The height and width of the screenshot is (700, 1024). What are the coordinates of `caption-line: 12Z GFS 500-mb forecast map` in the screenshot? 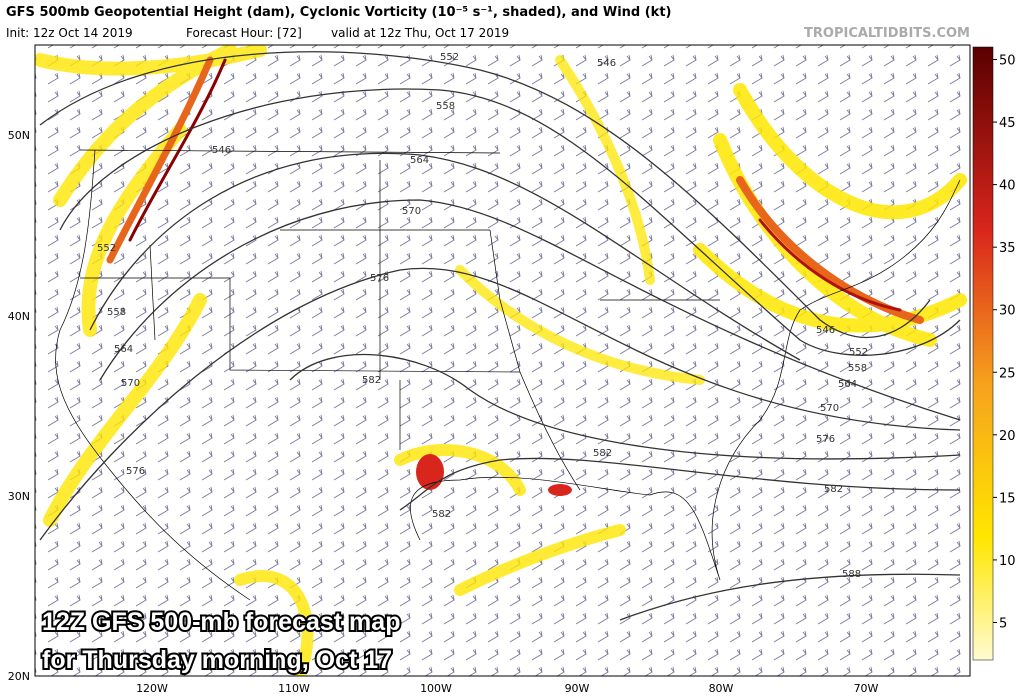 It's located at (221, 622).